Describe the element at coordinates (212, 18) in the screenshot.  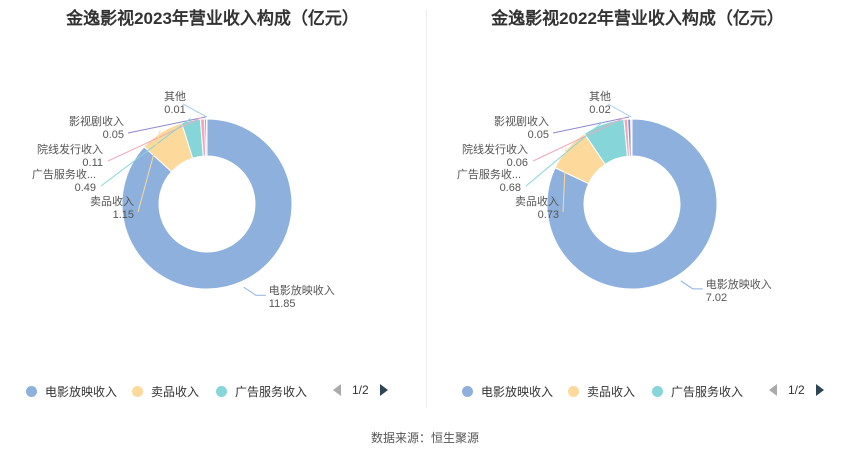
I see `chart-title: 金逸影视2023年营业收入构成（亿元）` at that location.